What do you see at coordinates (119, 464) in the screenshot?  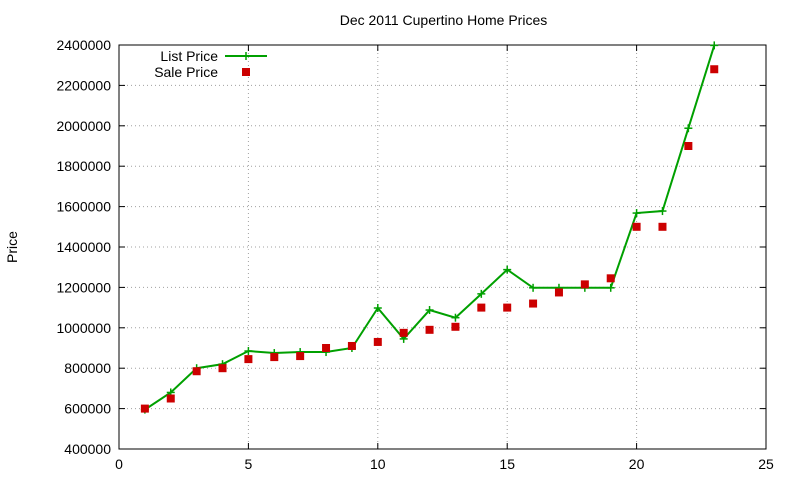 I see `x-tick-label: 0` at bounding box center [119, 464].